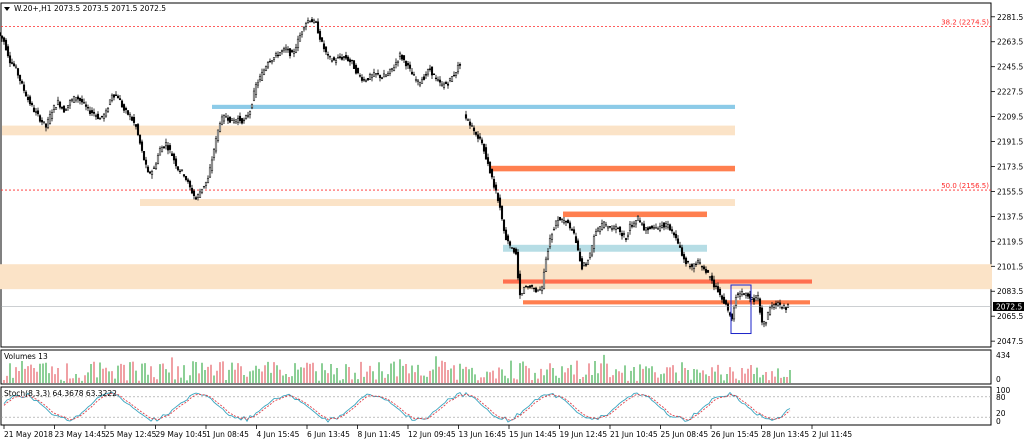 The height and width of the screenshot is (441, 1024). What do you see at coordinates (1009, 306) in the screenshot?
I see `current-price-label: 2072.5` at bounding box center [1009, 306].